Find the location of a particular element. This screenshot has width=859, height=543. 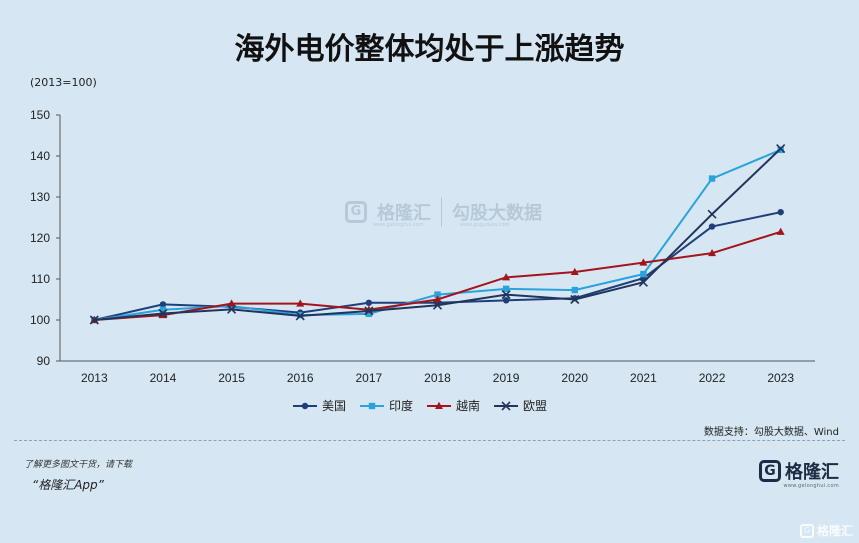

corner-watermark-icon: G is located at coordinates (806, 530).